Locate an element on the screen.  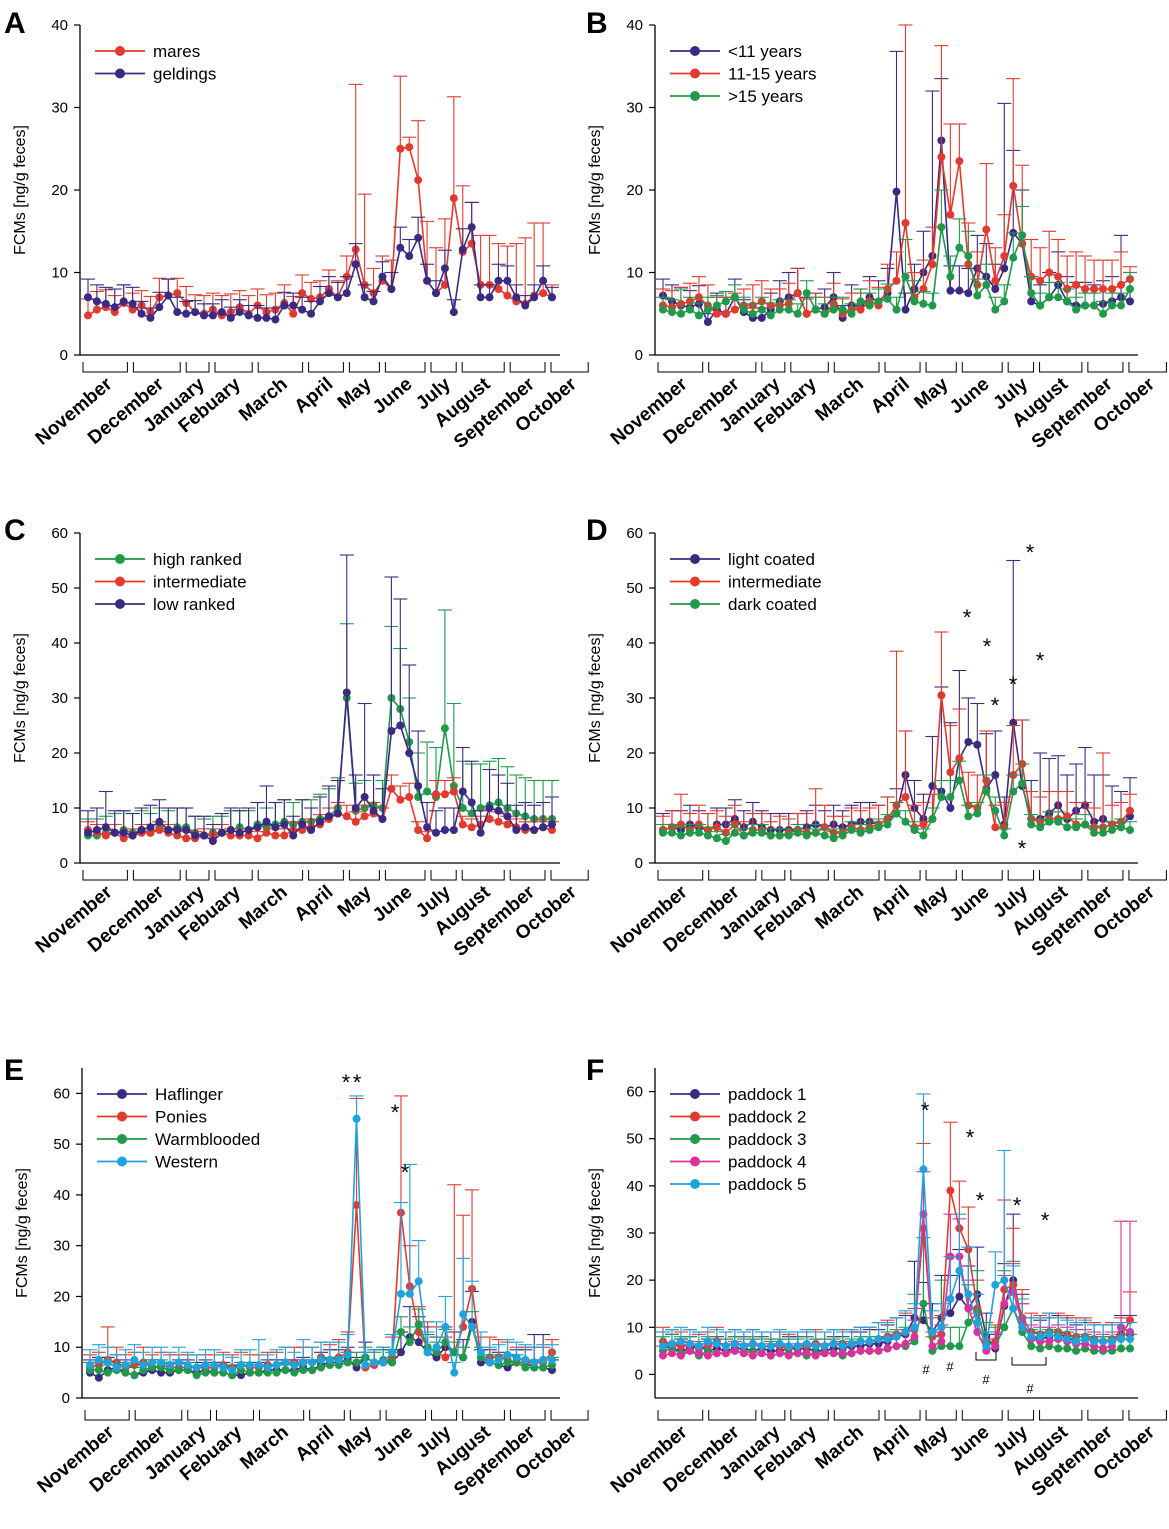
y-tick-label: 0 is located at coordinates (639, 863).